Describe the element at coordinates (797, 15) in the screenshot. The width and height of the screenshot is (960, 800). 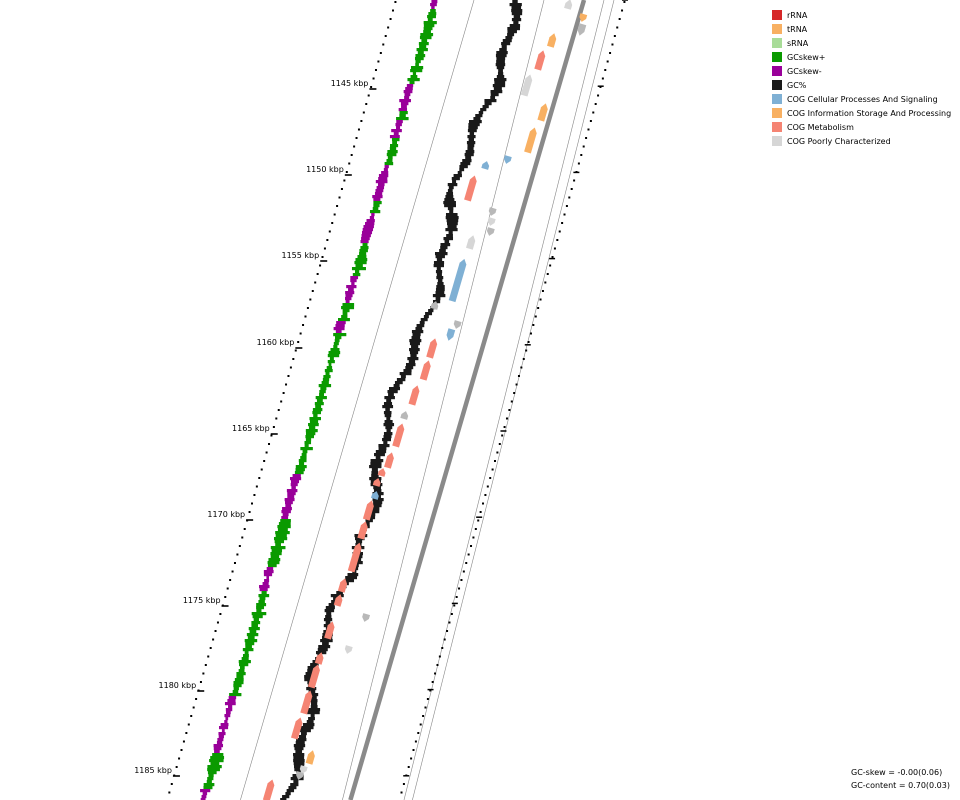
I see `legend-label: rRNA` at that location.